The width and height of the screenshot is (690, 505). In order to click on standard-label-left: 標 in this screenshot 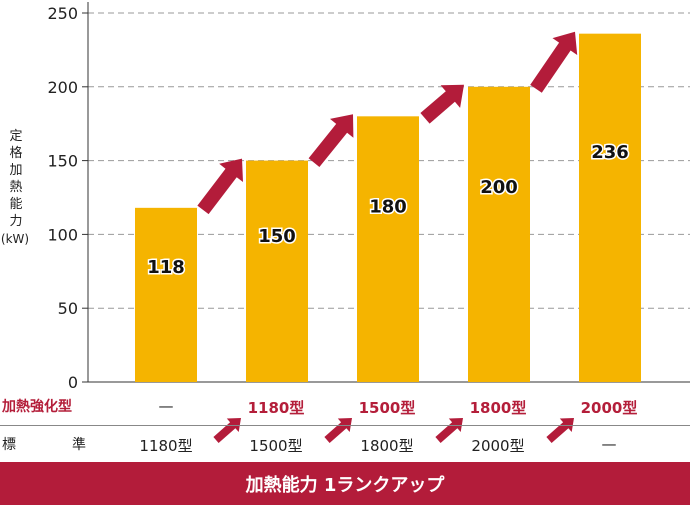, I will do `click(9, 445)`.